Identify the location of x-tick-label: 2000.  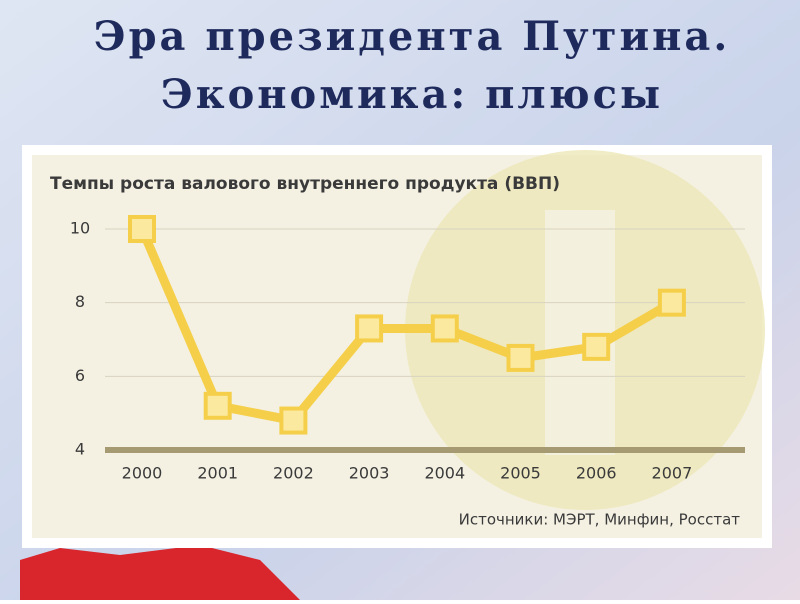
(142, 473).